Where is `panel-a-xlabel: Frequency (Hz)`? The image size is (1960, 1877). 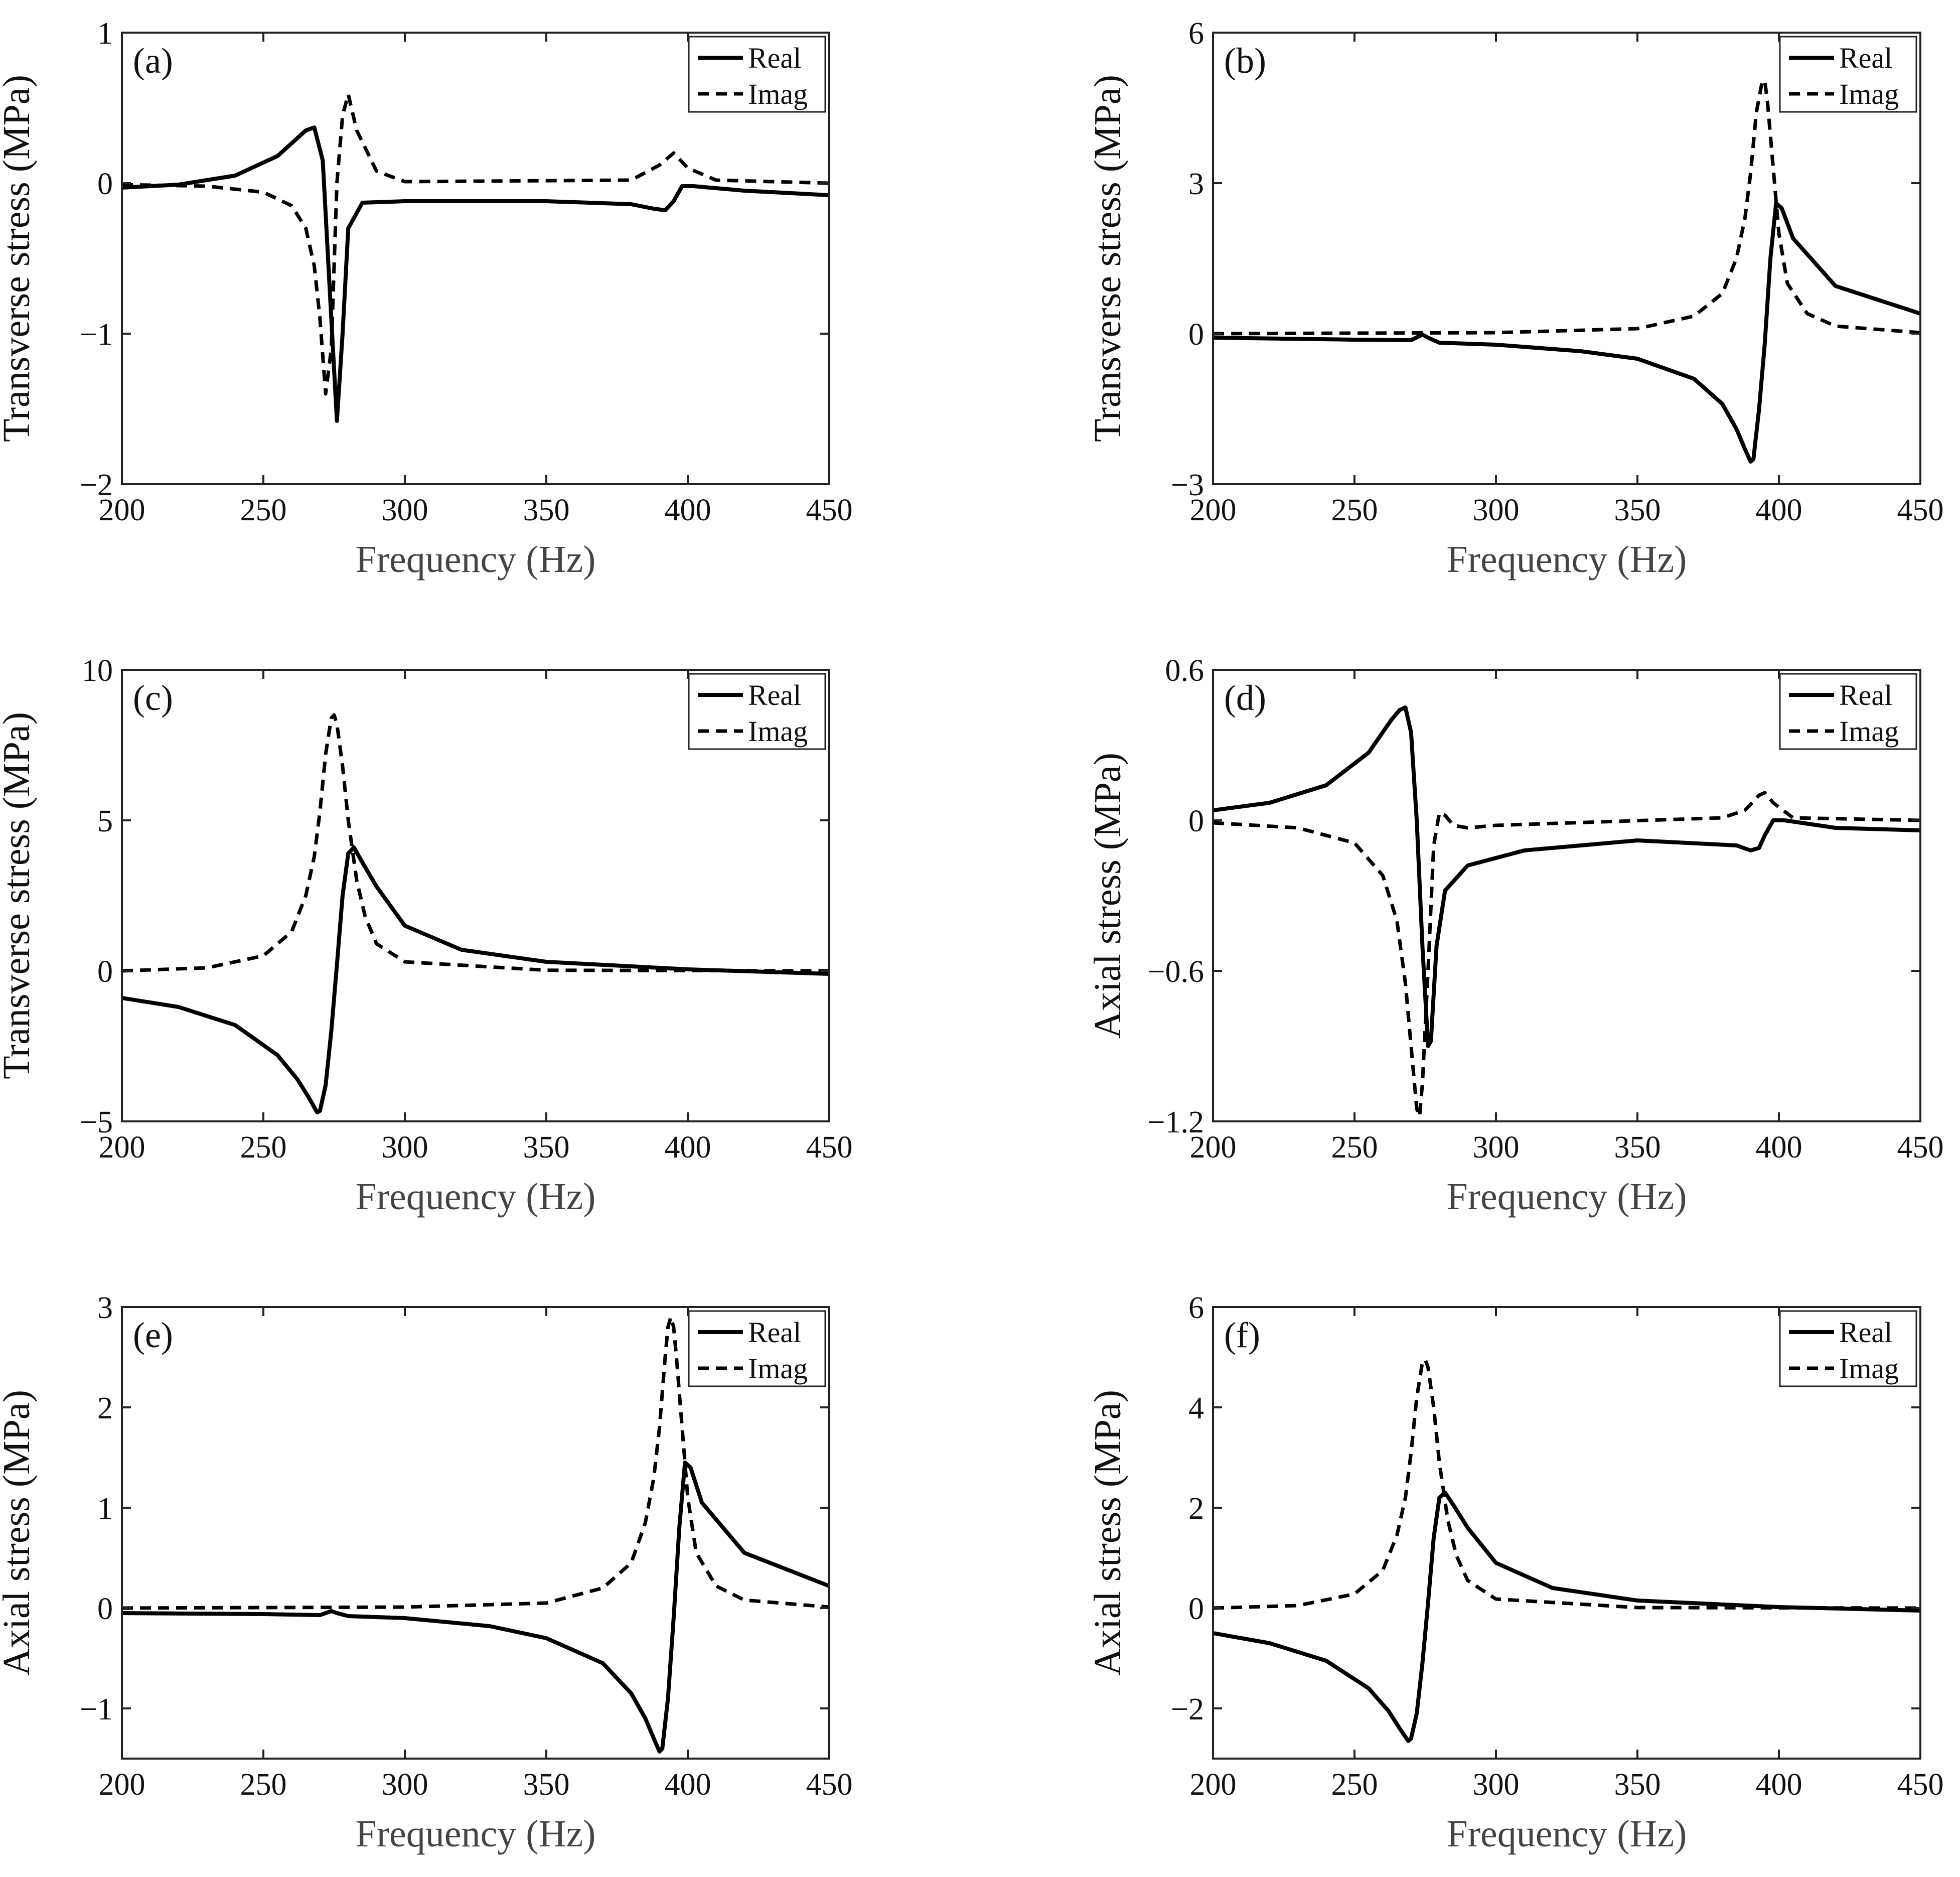
panel-a-xlabel: Frequency (Hz) is located at coordinates (475, 559).